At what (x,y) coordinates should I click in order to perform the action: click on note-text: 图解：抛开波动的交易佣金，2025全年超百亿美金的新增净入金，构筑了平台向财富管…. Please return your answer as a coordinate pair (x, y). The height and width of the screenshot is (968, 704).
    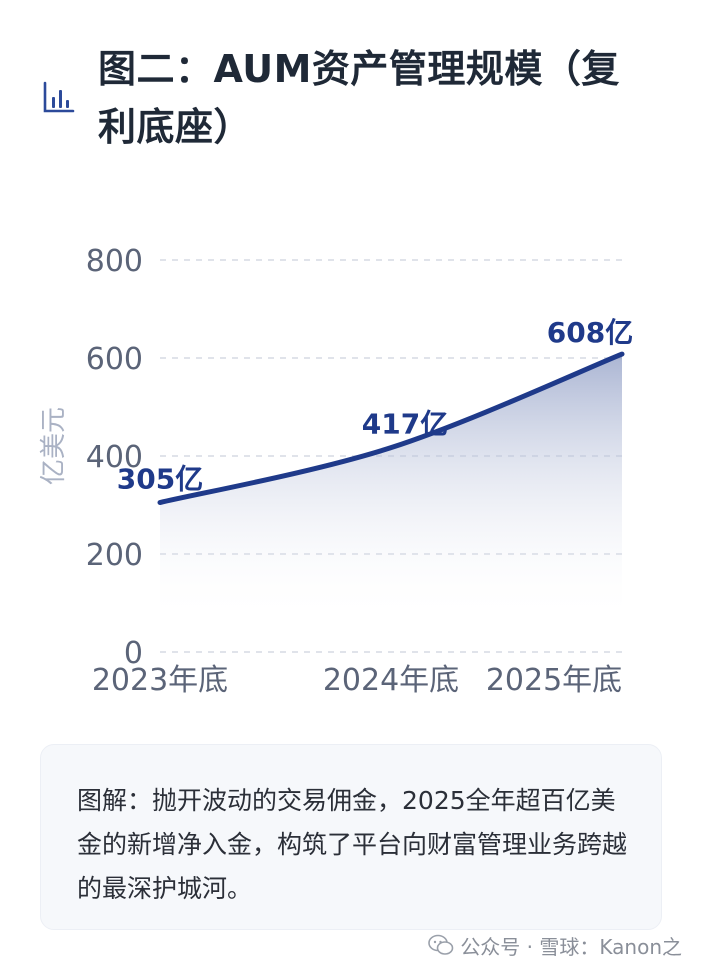
    Looking at the image, I should click on (352, 844).